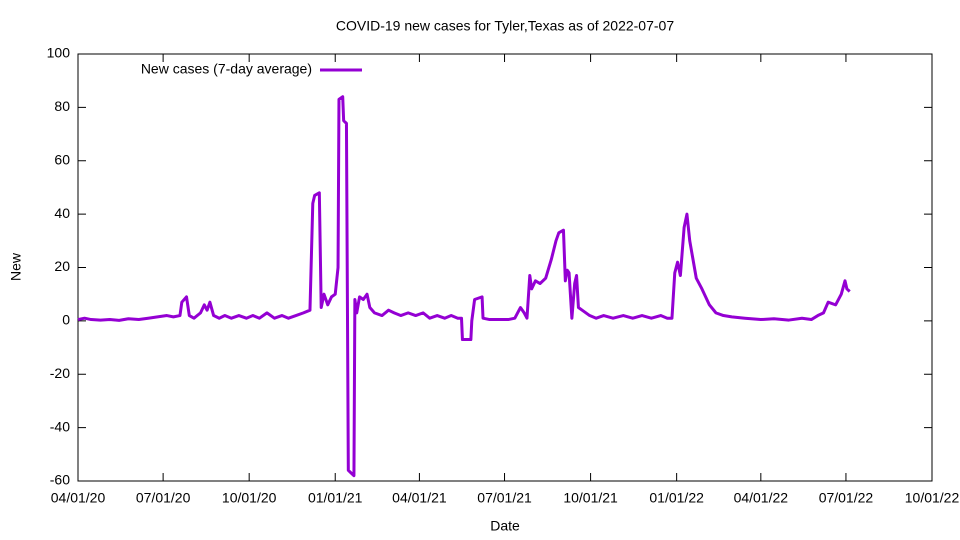 The height and width of the screenshot is (540, 960). What do you see at coordinates (59, 53) in the screenshot?
I see `y-tick-label: 100` at bounding box center [59, 53].